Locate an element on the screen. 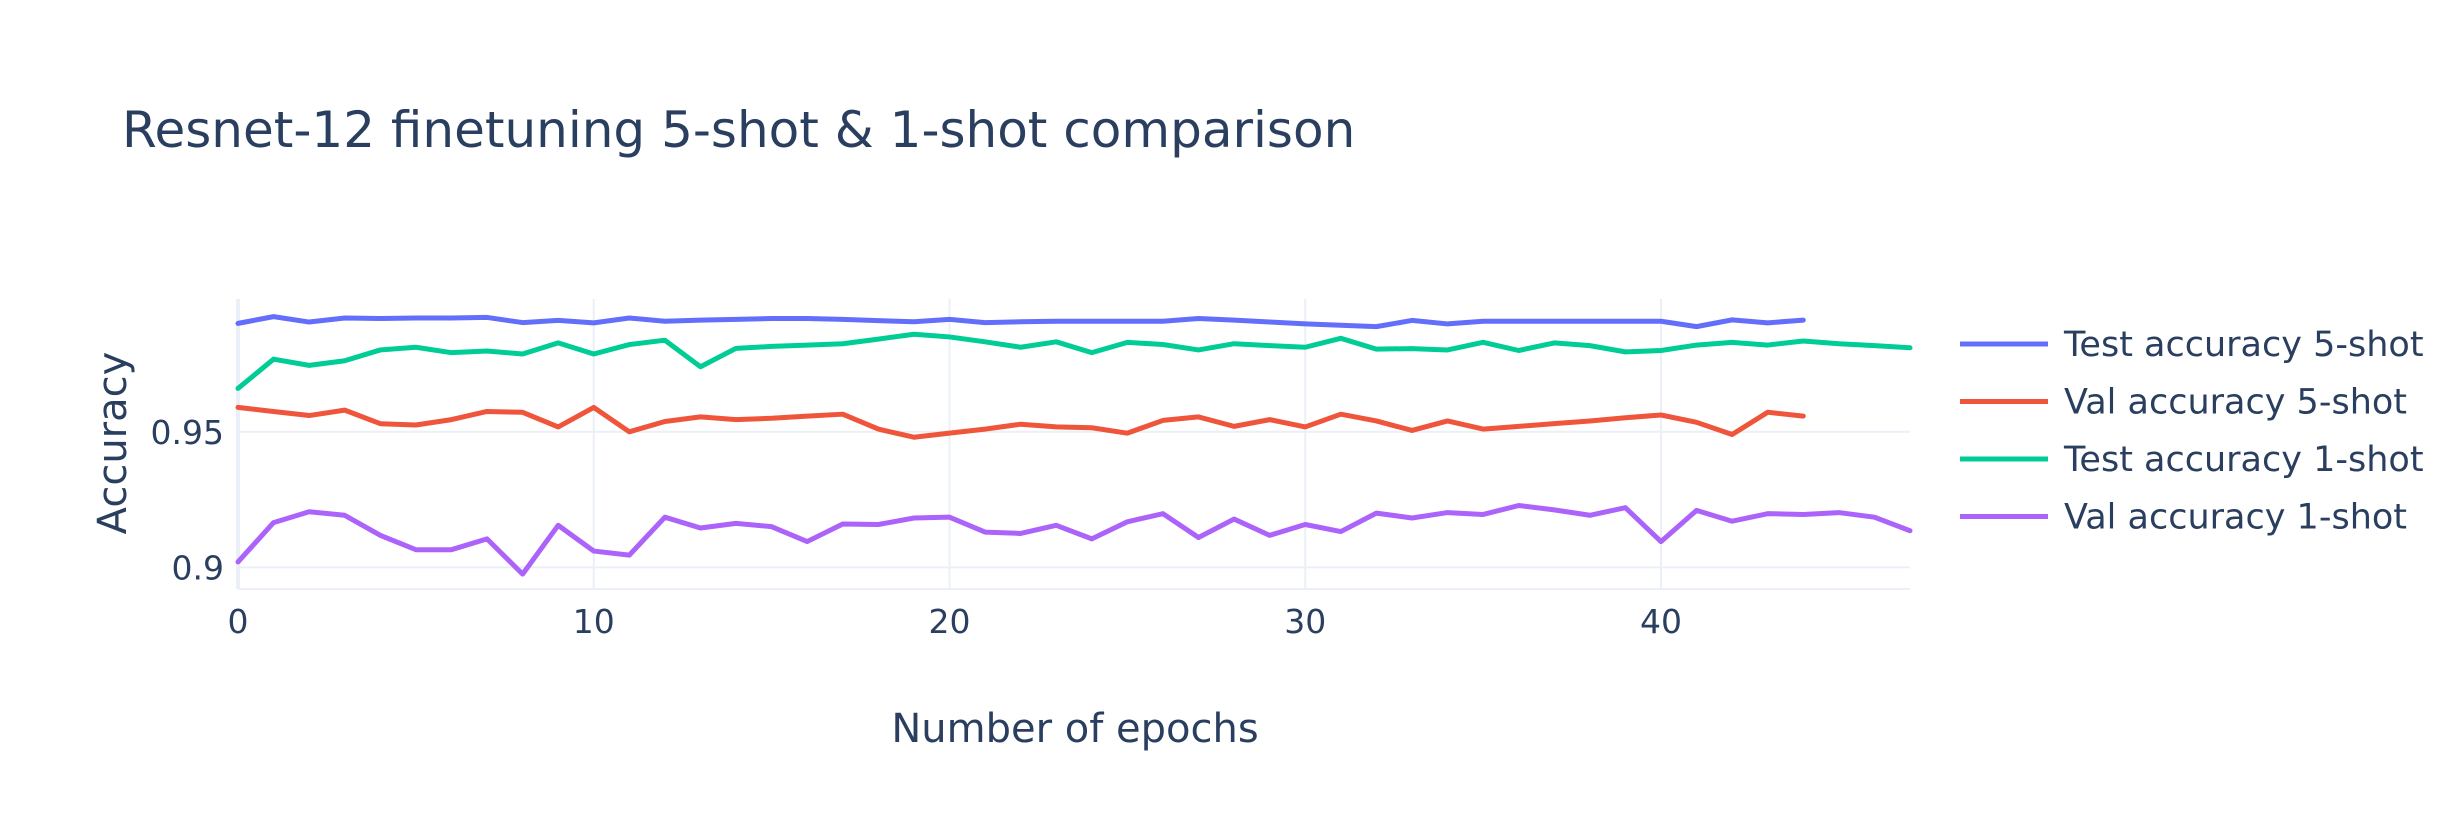  legend-item-test-accuracy-5-shot: Test accuracy 5-shot is located at coordinates (2192, 345).